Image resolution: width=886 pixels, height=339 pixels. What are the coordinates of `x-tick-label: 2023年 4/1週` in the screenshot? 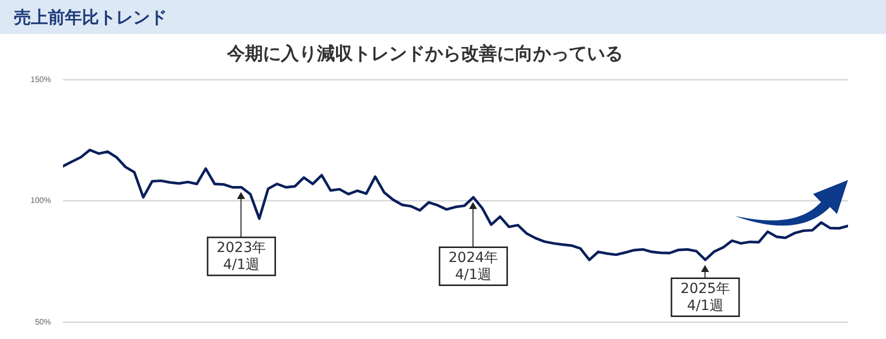 It's located at (241, 256).